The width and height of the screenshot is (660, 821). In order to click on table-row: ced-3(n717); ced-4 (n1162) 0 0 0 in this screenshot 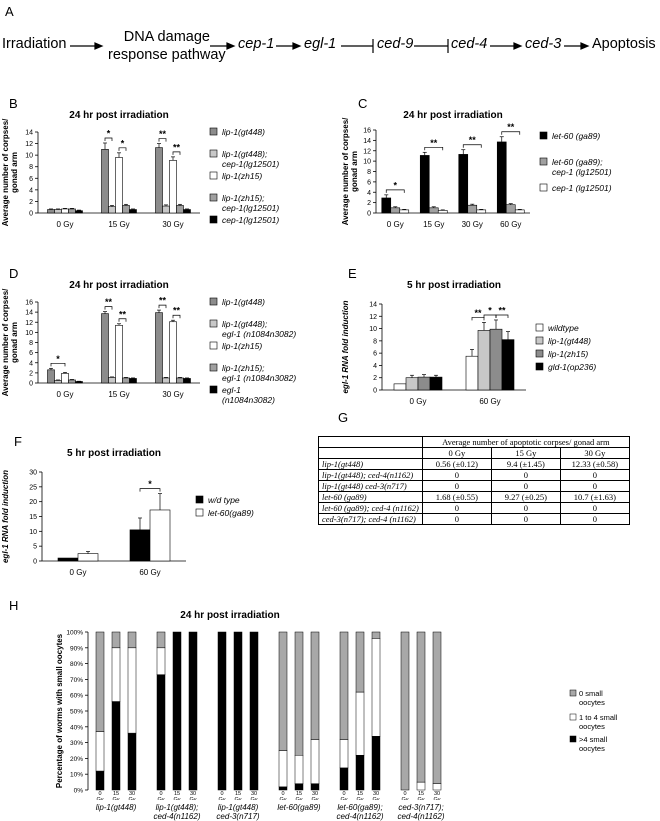, I will do `click(474, 519)`.